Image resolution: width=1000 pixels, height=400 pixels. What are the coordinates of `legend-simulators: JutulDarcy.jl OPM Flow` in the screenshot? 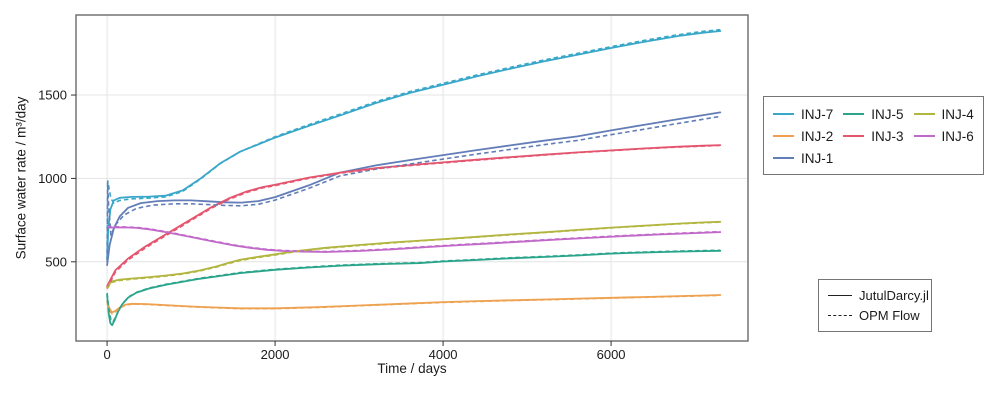 It's located at (875, 305).